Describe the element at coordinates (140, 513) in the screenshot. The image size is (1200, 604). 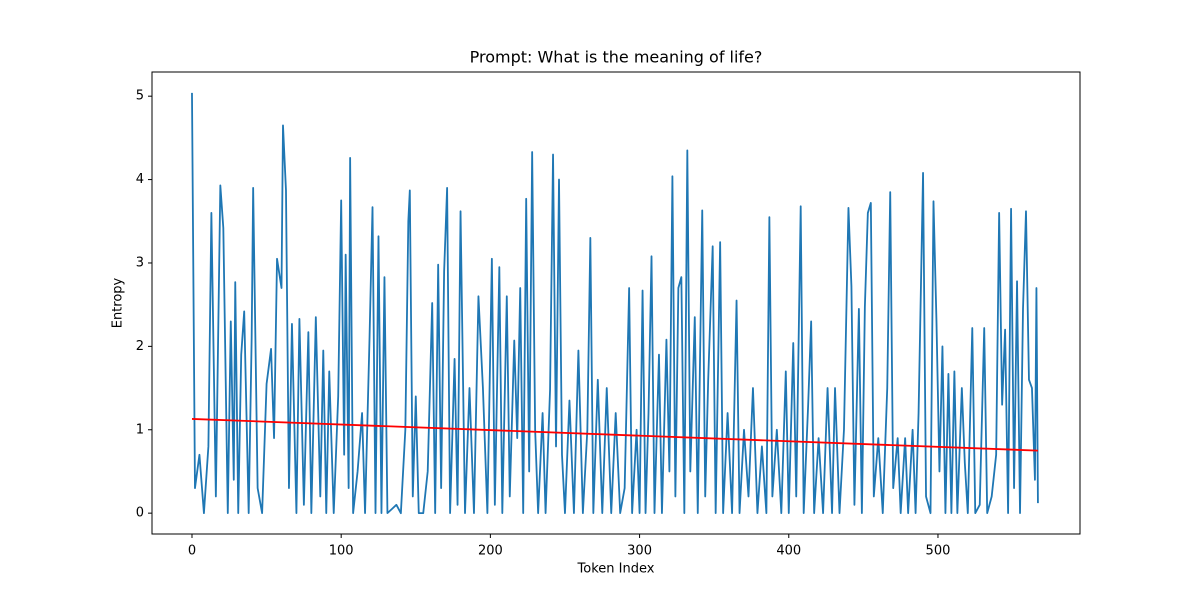
I see `y-tick-label: 0` at that location.